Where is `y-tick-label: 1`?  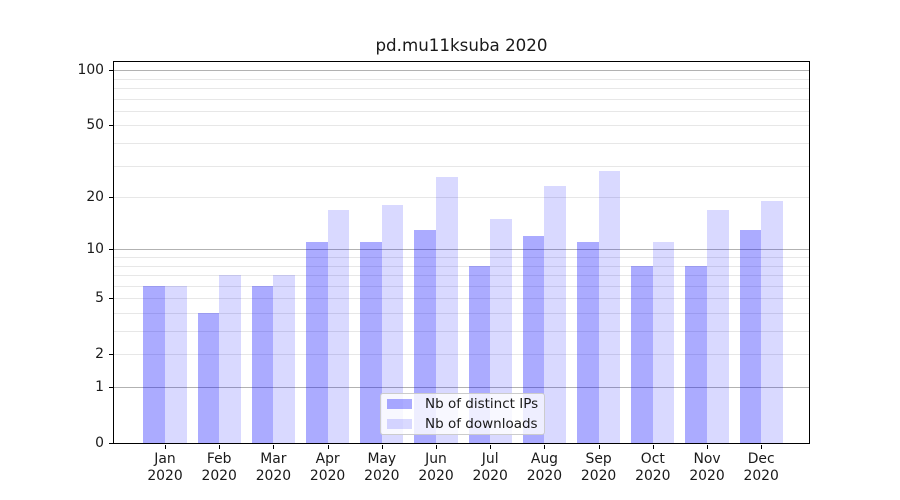 y-tick-label: 1 is located at coordinates (99, 387).